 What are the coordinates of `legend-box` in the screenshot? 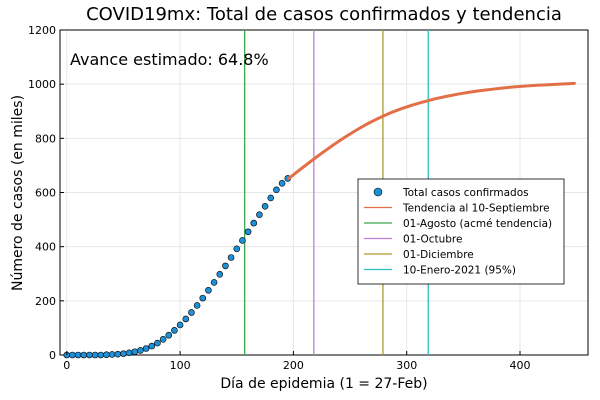 It's located at (461, 231).